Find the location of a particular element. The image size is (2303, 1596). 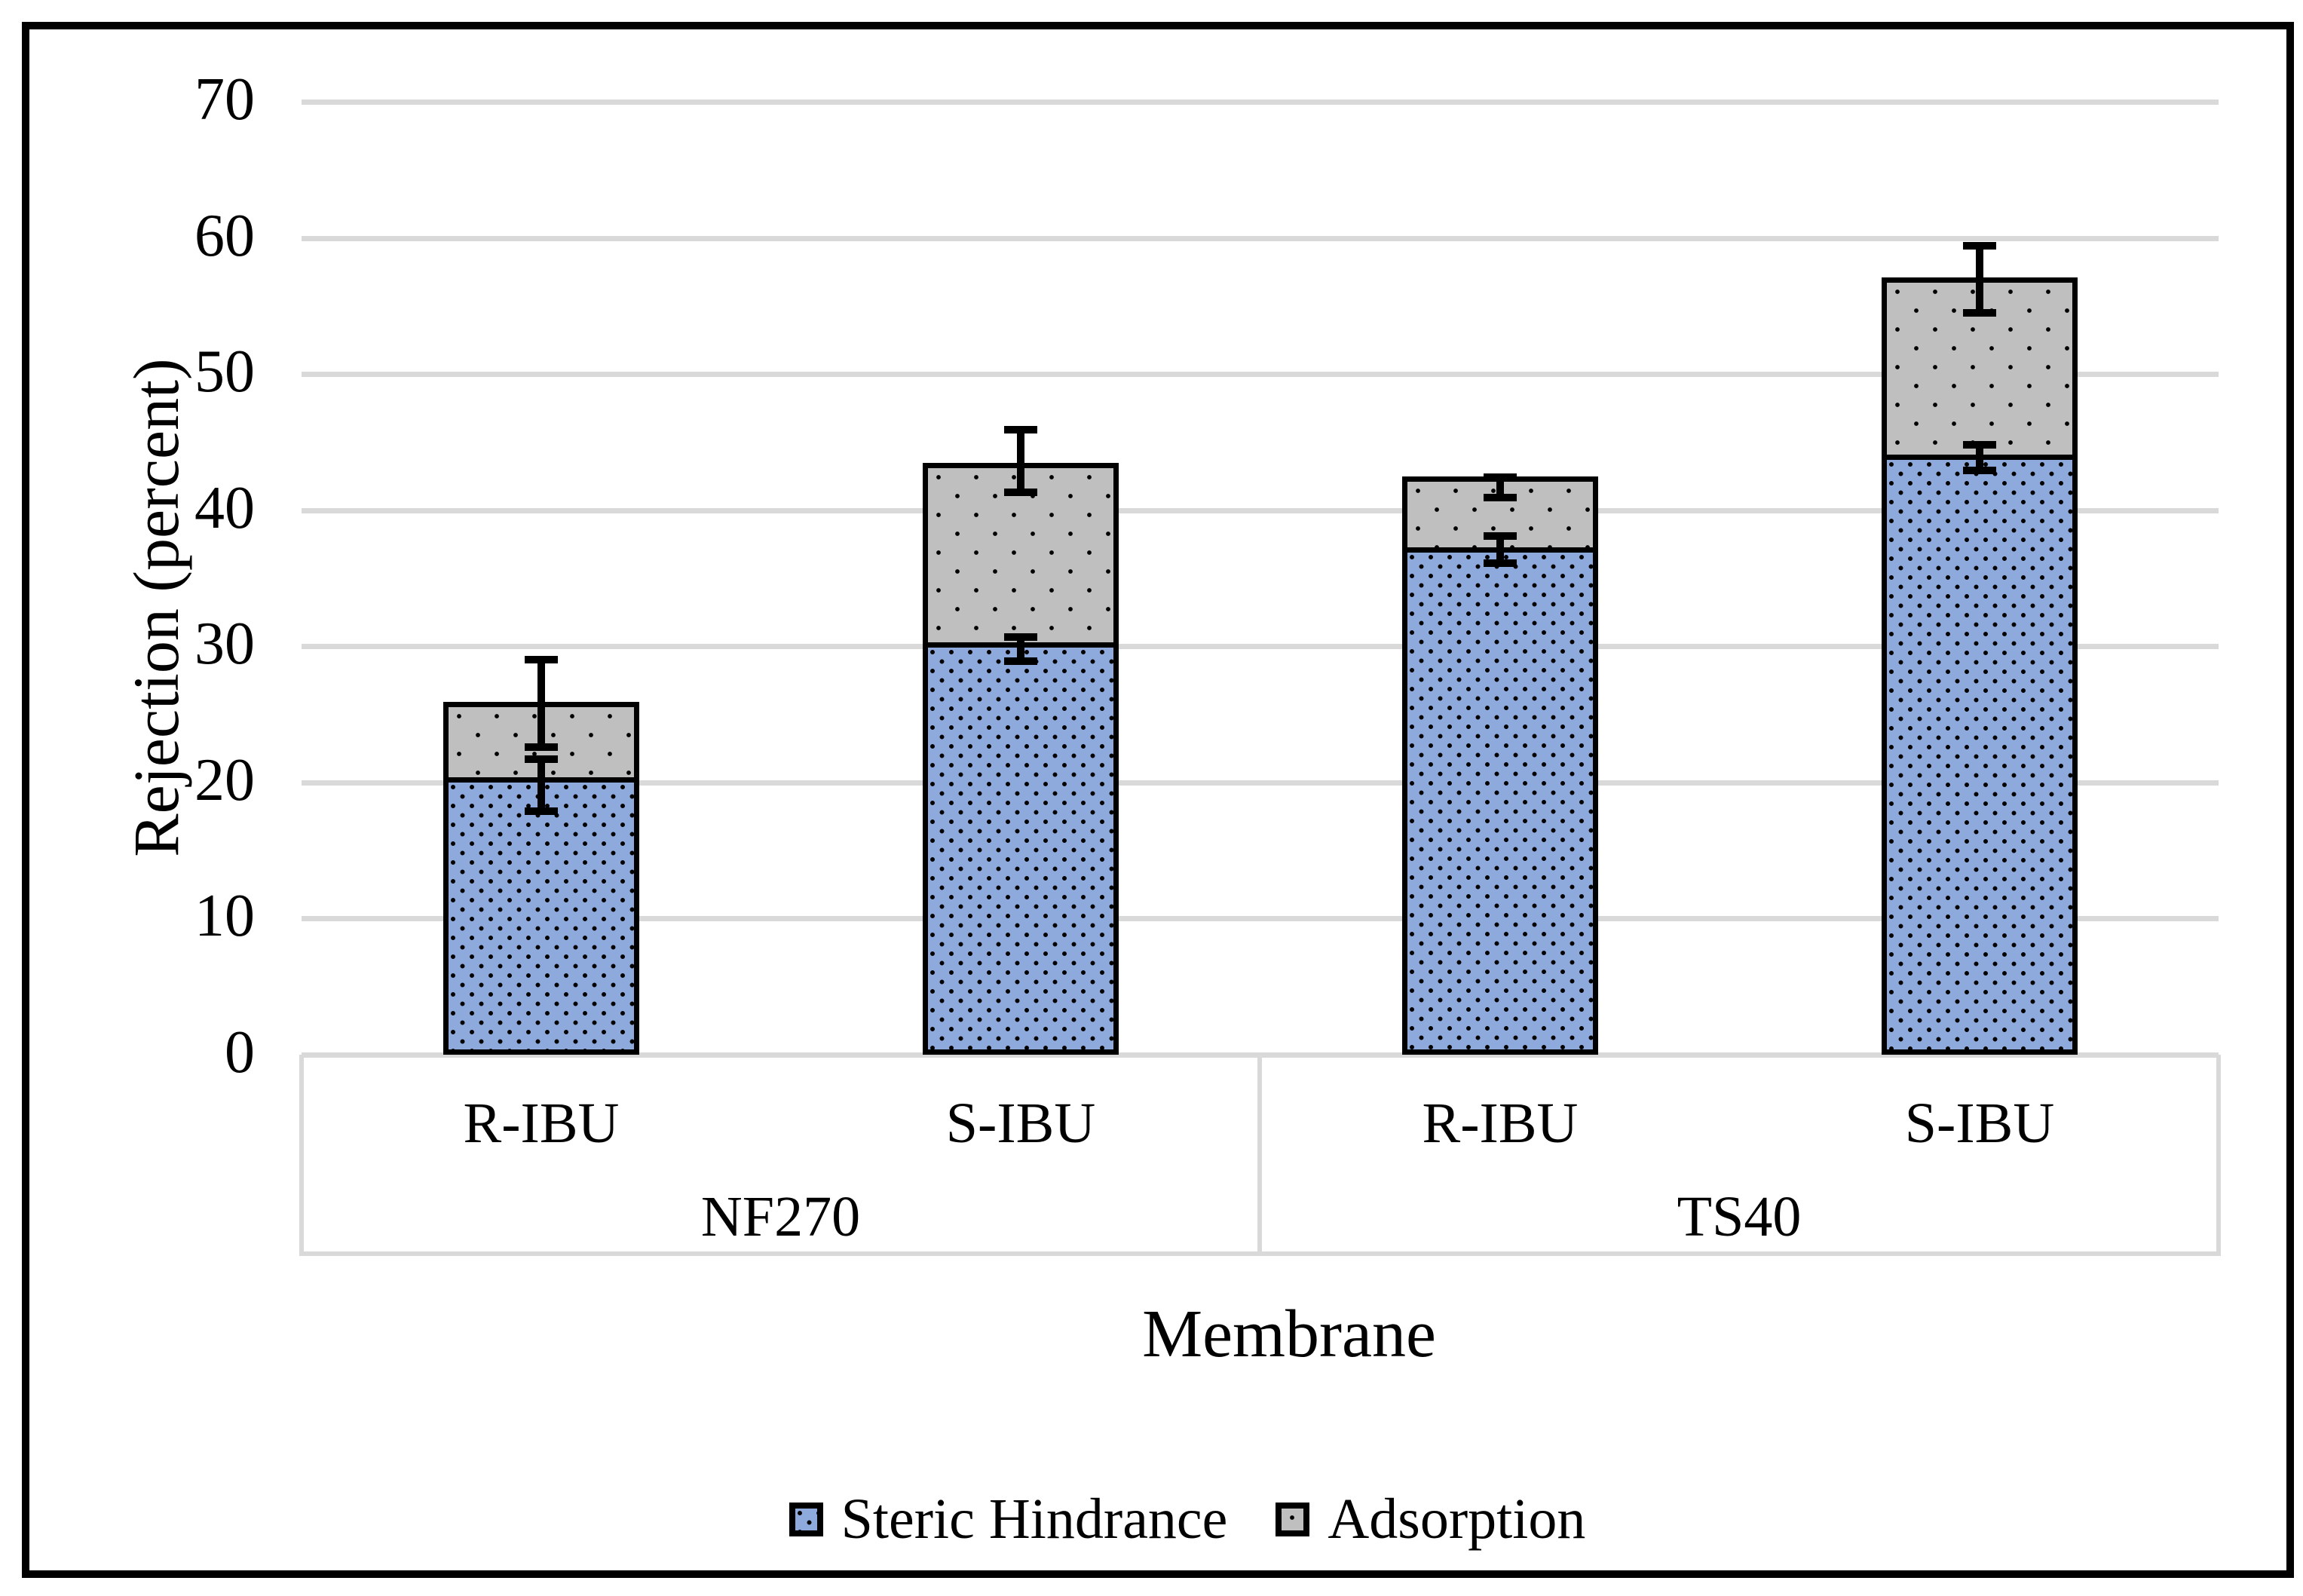

y-tick-label: 70 is located at coordinates (224, 99).